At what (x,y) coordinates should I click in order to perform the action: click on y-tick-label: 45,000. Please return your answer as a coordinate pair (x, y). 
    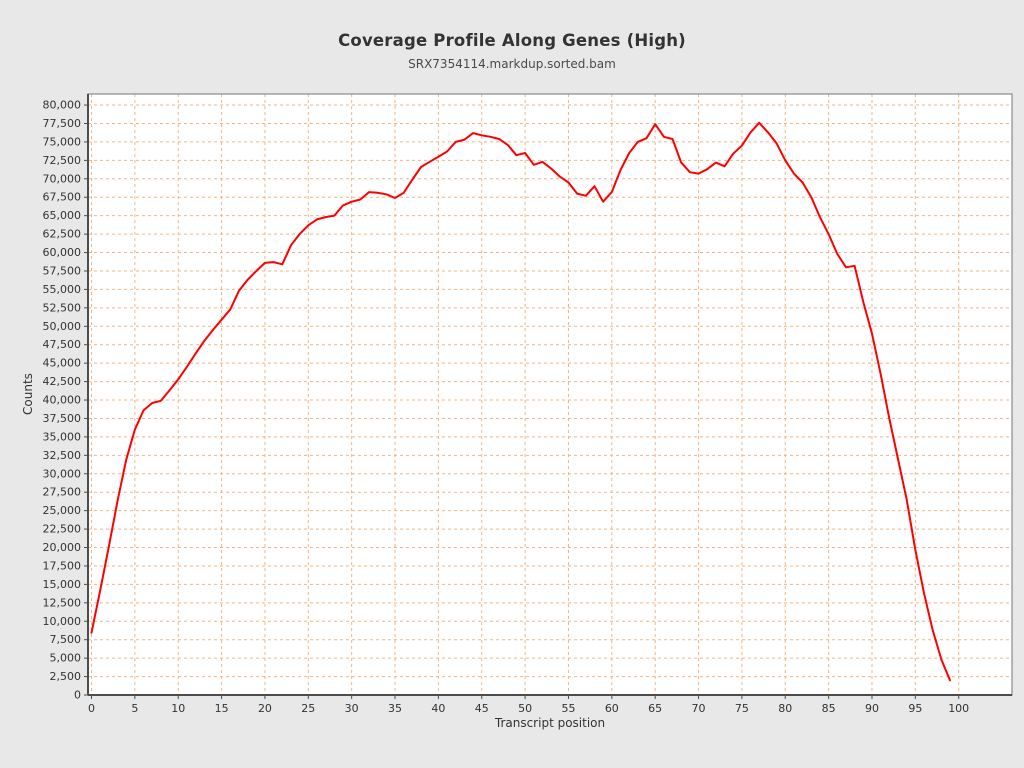
    Looking at the image, I should click on (62, 363).